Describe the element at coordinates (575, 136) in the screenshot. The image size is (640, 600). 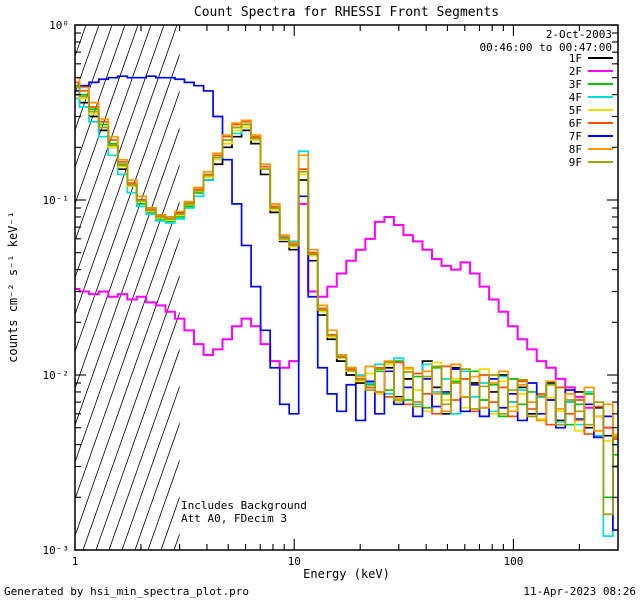
I see `legend-label-7F: 7F` at that location.